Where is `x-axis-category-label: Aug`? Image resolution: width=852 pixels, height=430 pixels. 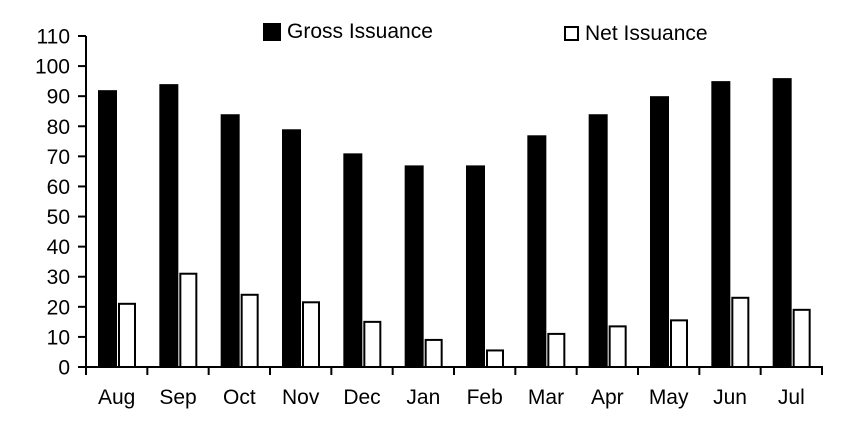
x-axis-category-label: Aug is located at coordinates (116, 397).